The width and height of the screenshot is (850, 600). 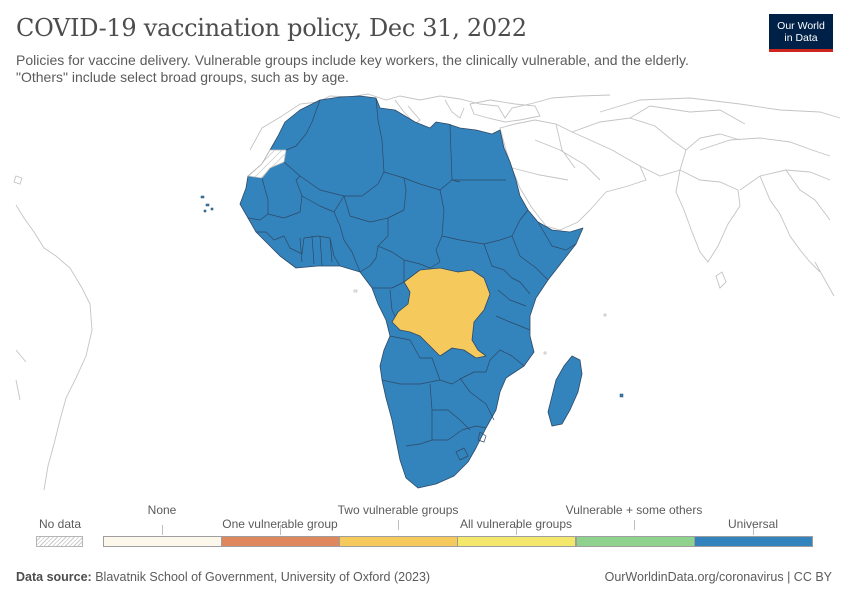 I want to click on border-morocco-algeria, so click(x=303, y=125).